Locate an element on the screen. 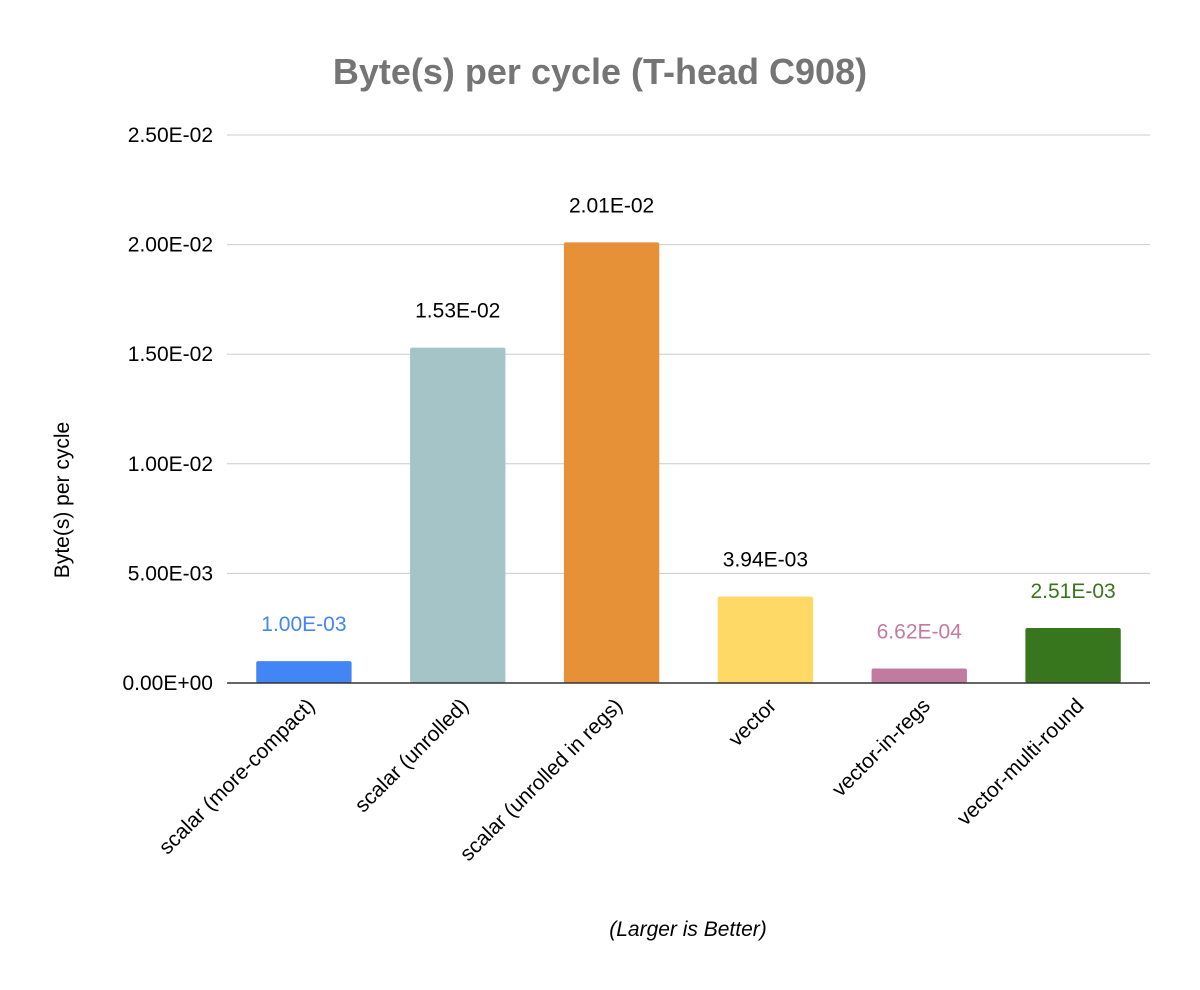  y-tick-label: 0.00E+00 is located at coordinates (167, 683).